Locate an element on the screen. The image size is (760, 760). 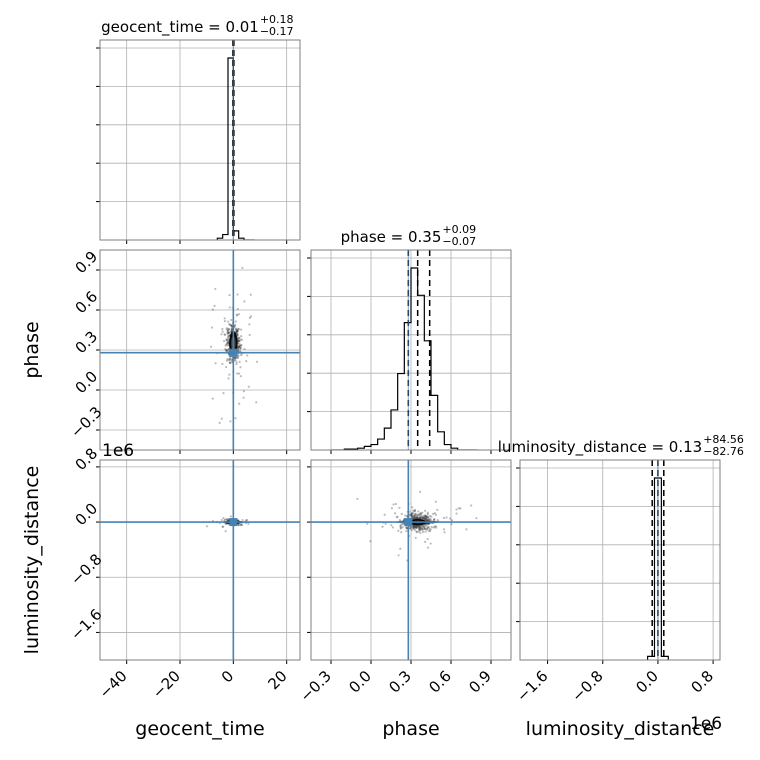
title-phase: phase = 0.35 +0.09−0.07 is located at coordinates (409, 235).